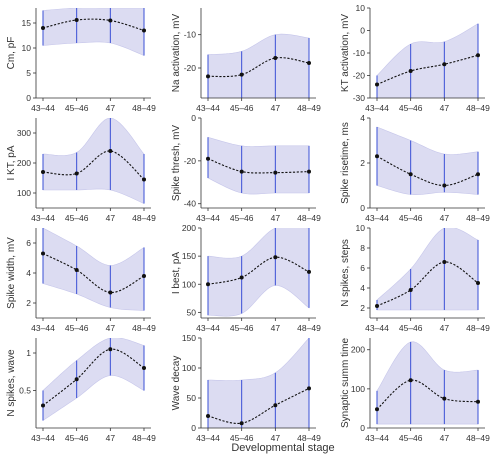 The height and width of the screenshot is (457, 500). I want to click on y-tick-label: 300, so click(24, 133).